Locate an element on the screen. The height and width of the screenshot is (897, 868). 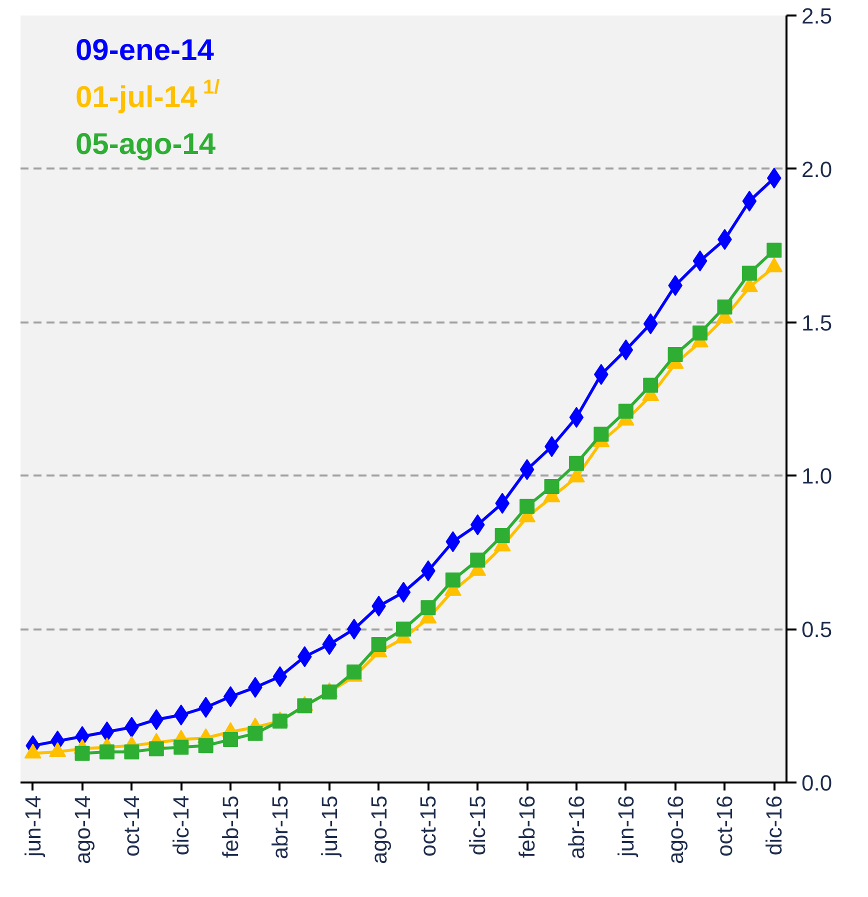
y-tick-label: 2.0 is located at coordinates (817, 169).